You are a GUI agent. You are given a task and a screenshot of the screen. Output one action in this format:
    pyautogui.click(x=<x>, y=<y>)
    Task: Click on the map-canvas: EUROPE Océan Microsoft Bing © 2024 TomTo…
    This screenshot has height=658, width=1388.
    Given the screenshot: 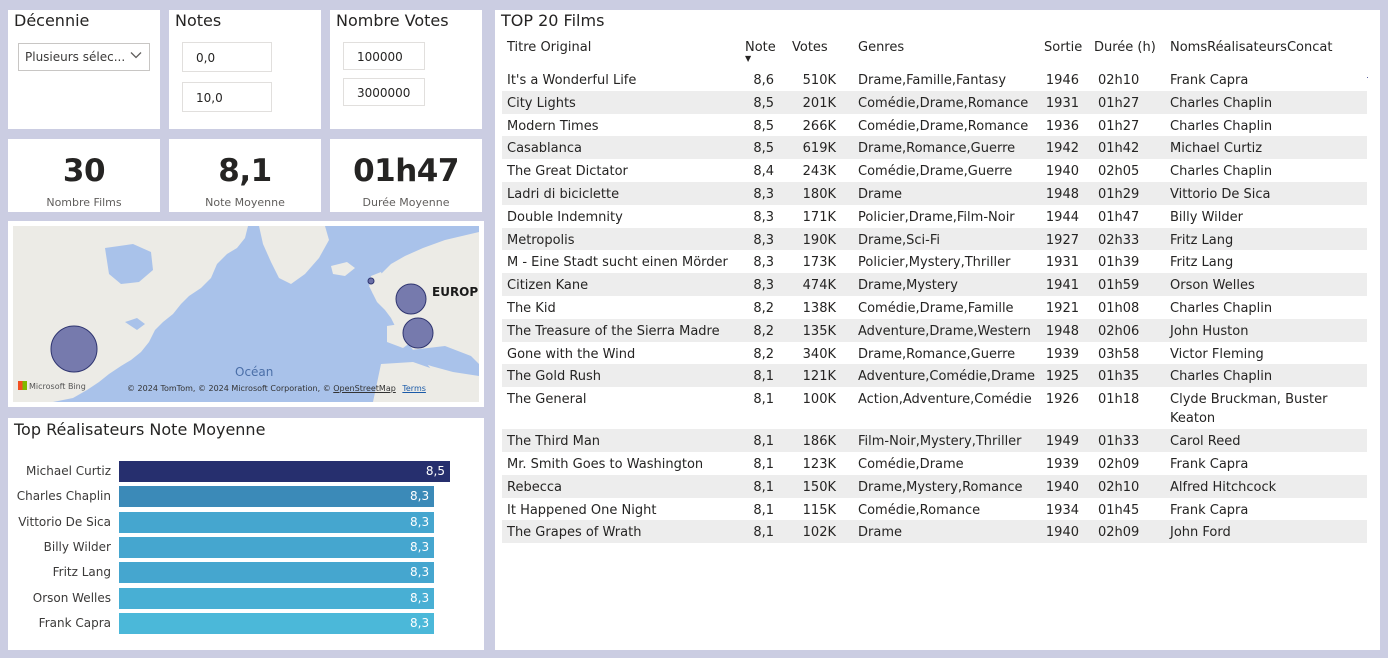 What is the action you would take?
    pyautogui.click(x=246, y=314)
    